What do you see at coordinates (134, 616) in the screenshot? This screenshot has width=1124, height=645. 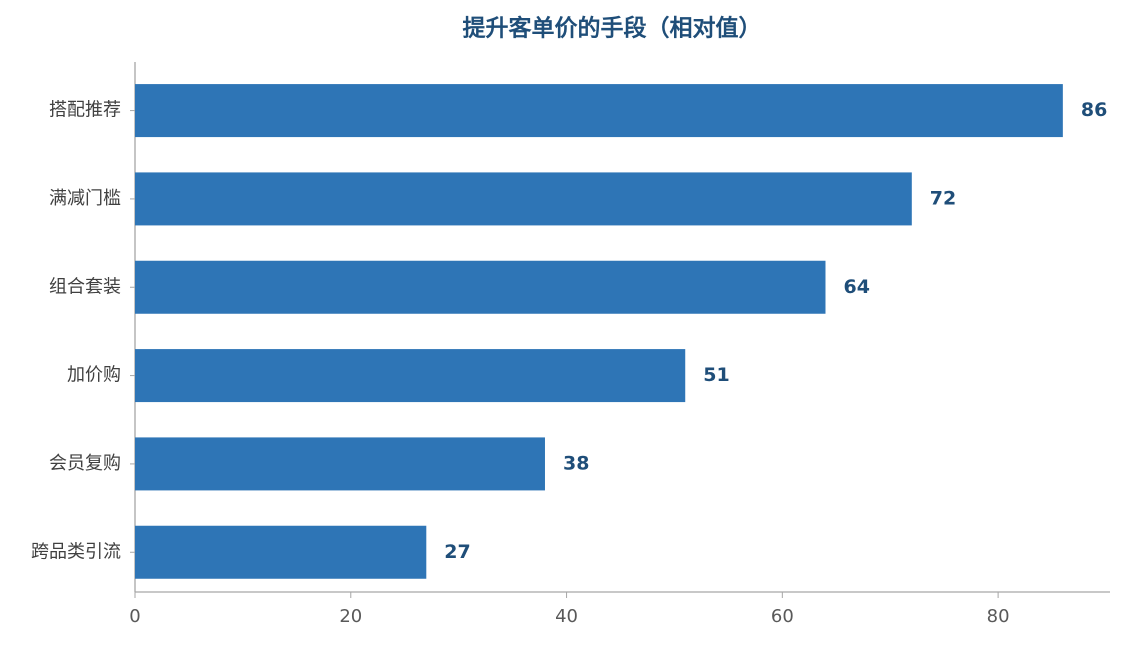 I see `x-tick-label: 0` at bounding box center [134, 616].